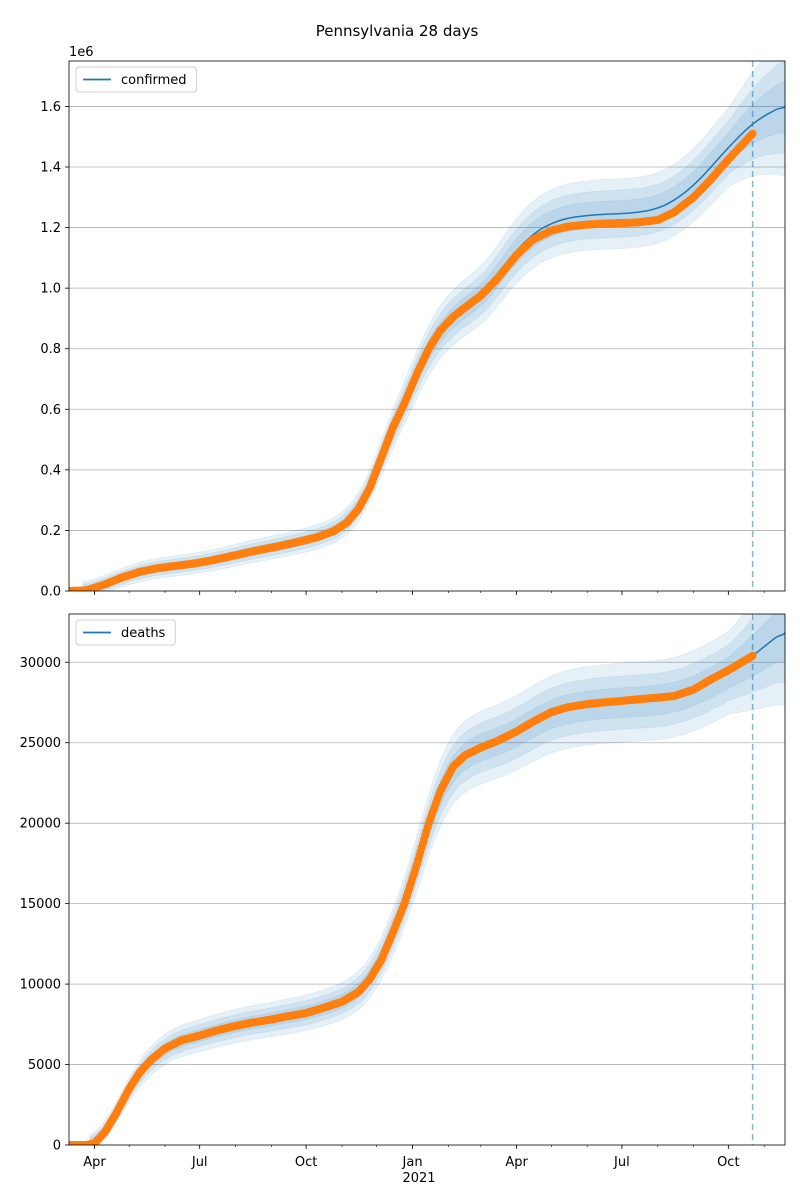 The height and width of the screenshot is (1200, 800). What do you see at coordinates (154, 80) in the screenshot?
I see `legend-label: confirmed` at bounding box center [154, 80].